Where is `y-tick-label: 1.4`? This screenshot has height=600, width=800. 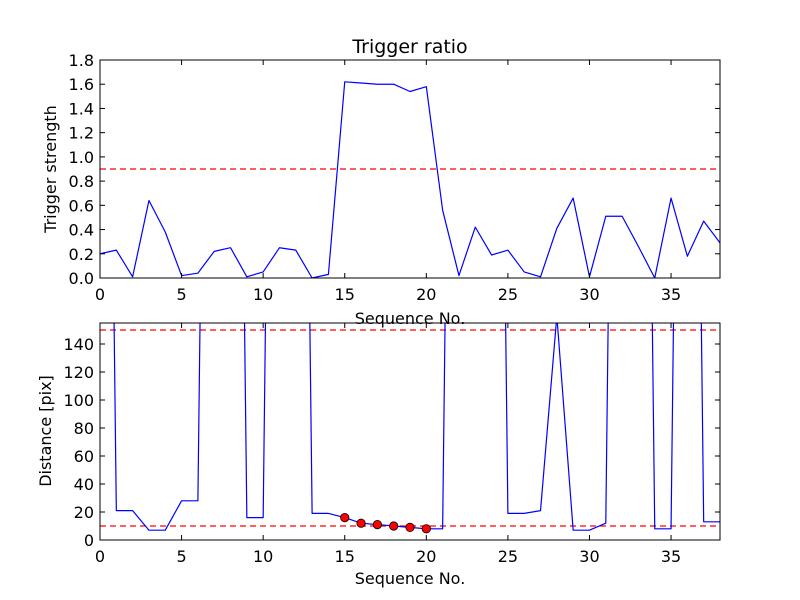 y-tick-label: 1.4 is located at coordinates (81, 108).